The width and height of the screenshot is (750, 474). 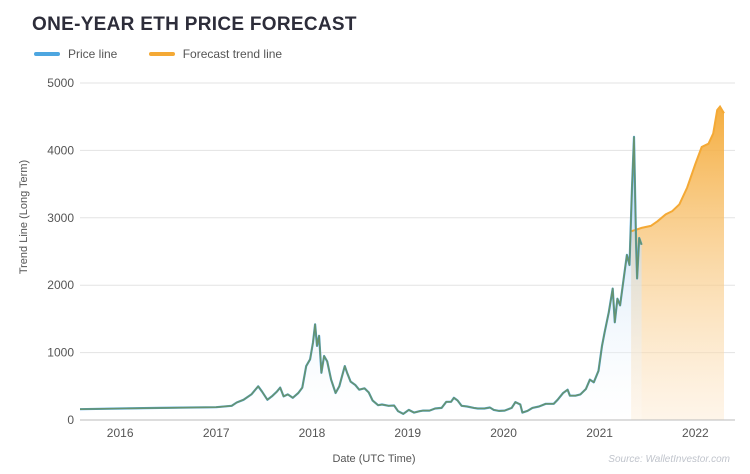 I want to click on chart-legend: Price line Forecast trend line, so click(x=172, y=53).